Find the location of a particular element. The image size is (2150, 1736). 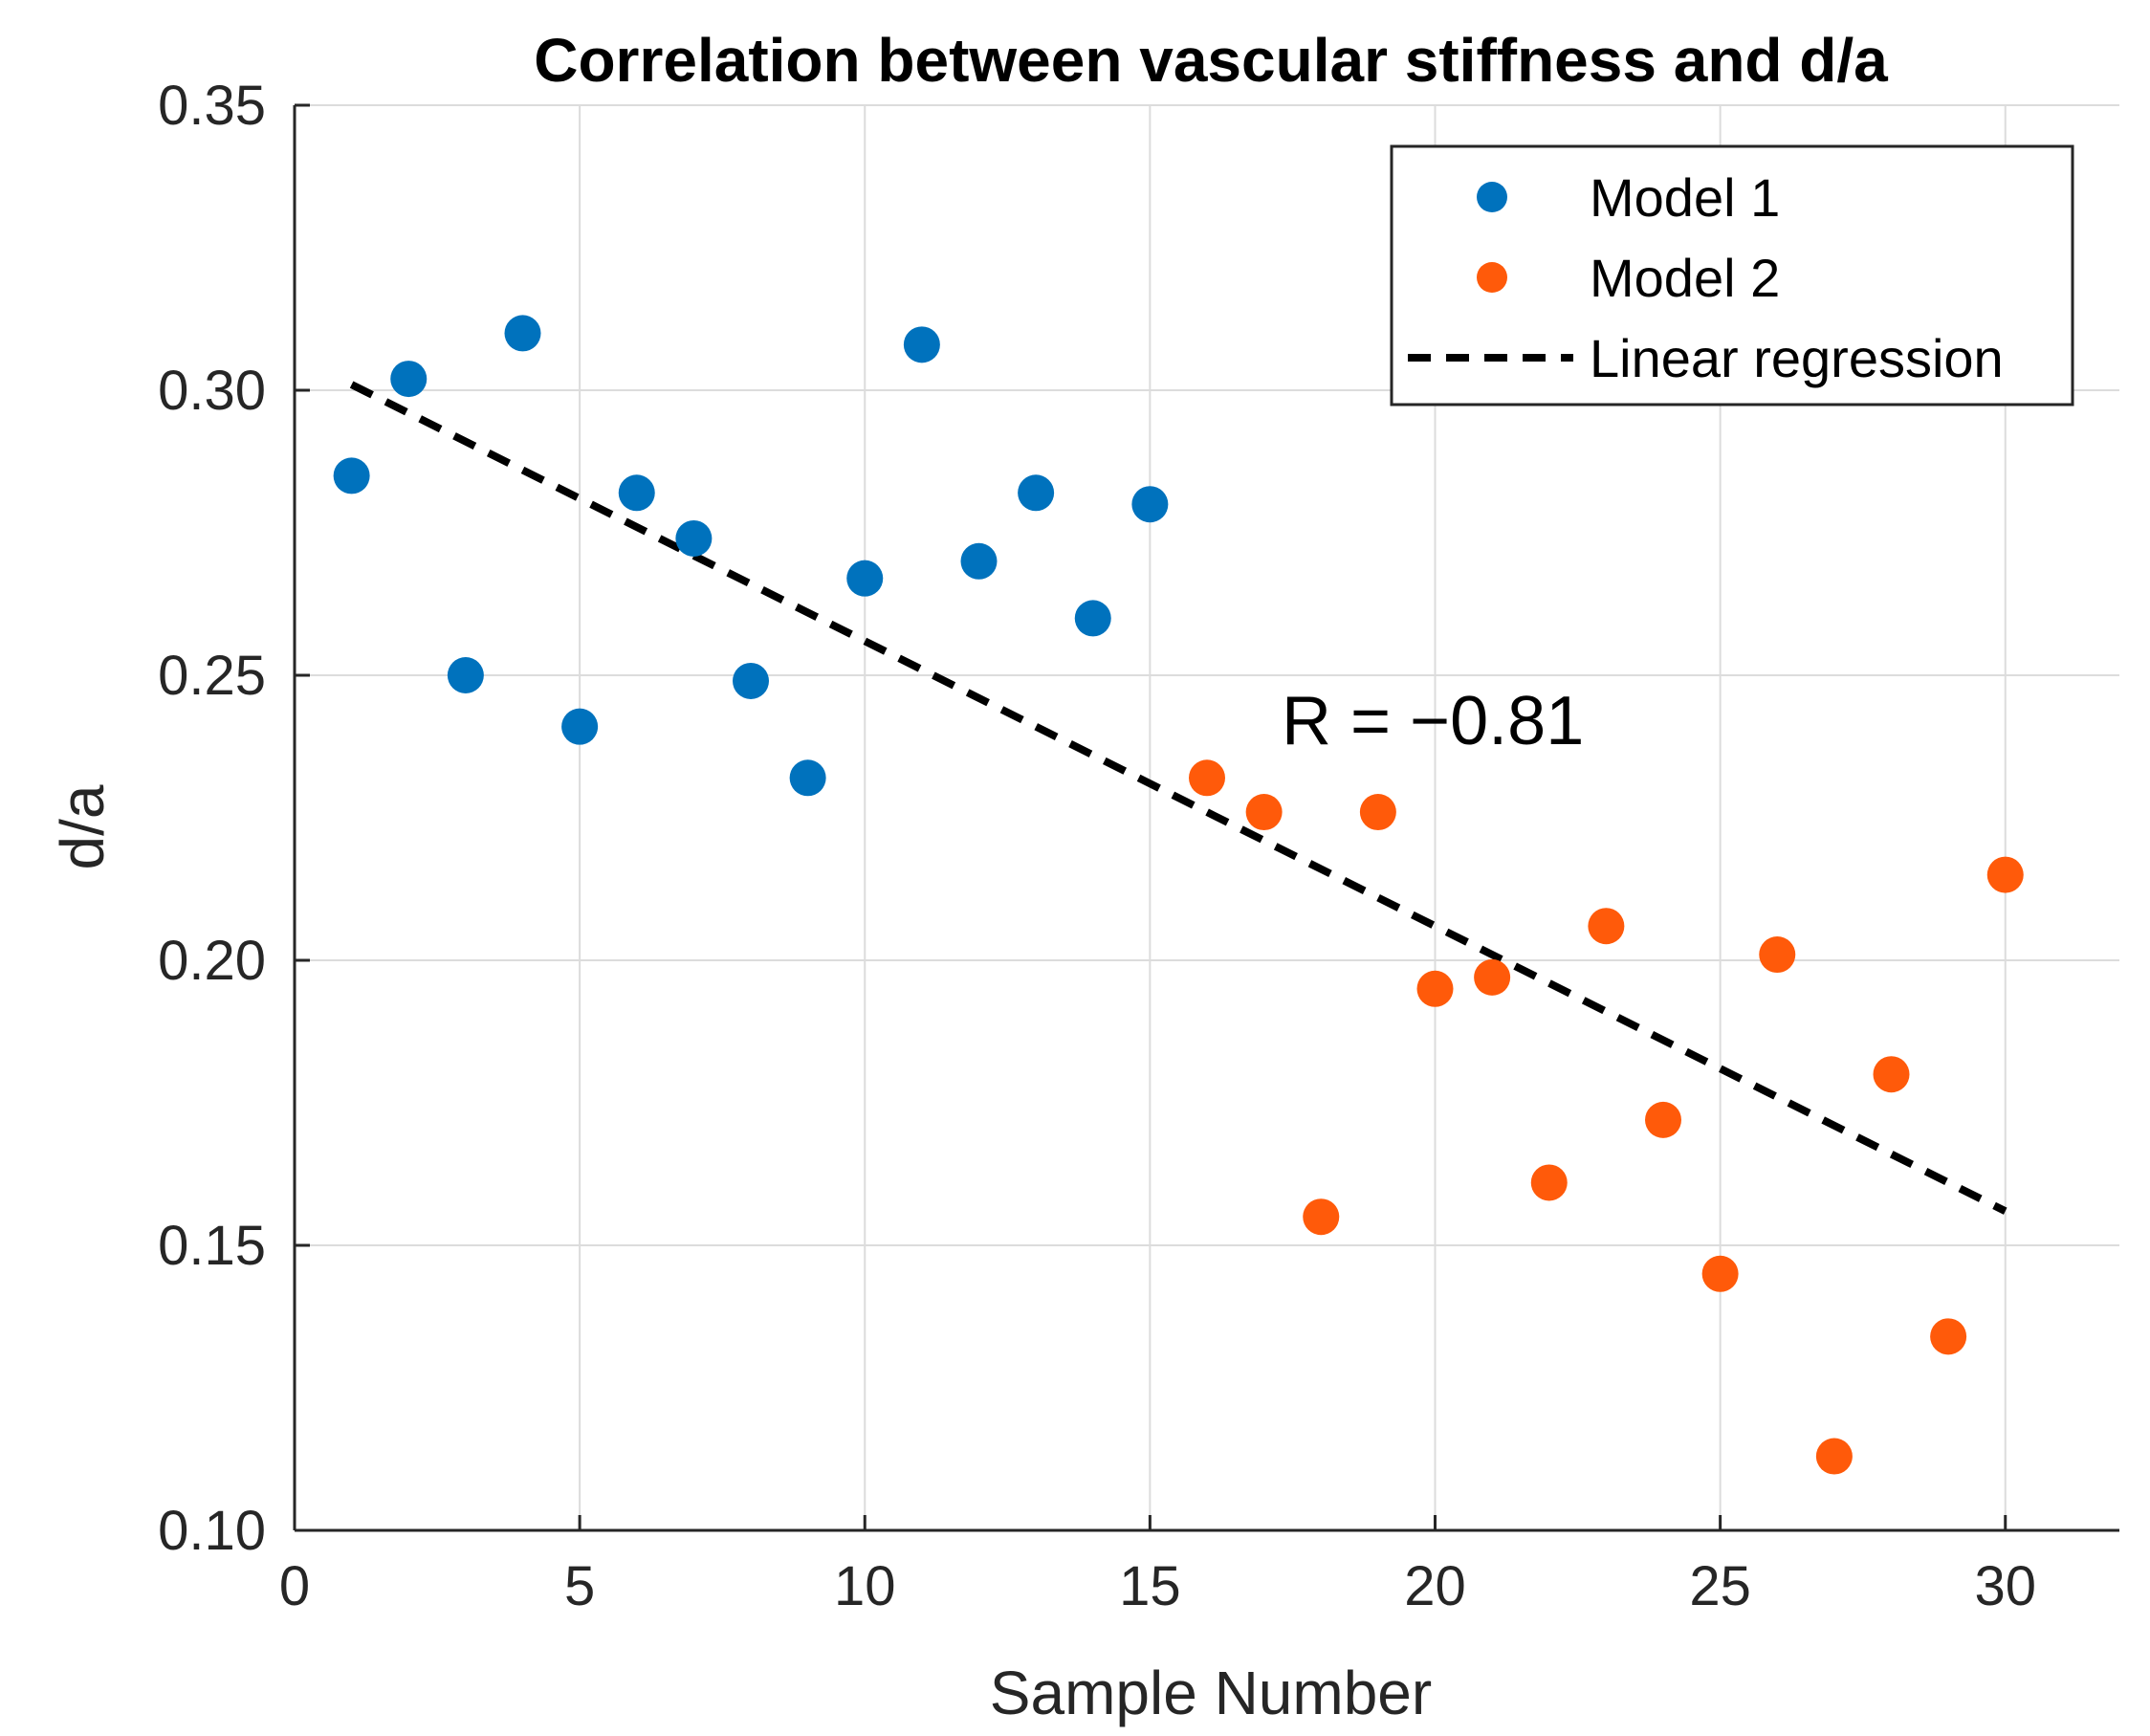

y-tick-label: 0.20 is located at coordinates (212, 961).